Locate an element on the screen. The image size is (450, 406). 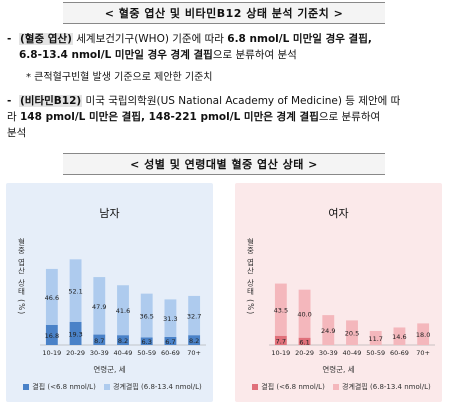
data-label-borderline: 43.5 is located at coordinates (281, 311).